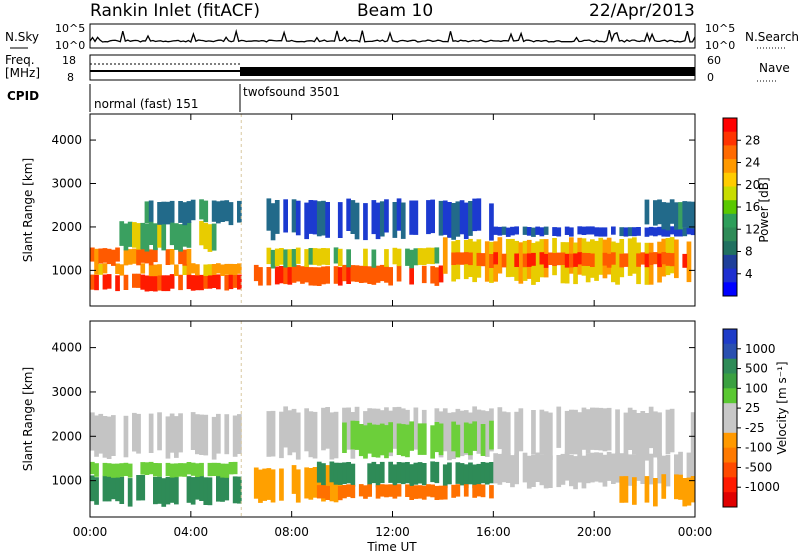  What do you see at coordinates (467, 71) in the screenshot?
I see `nave-trace` at bounding box center [467, 71].